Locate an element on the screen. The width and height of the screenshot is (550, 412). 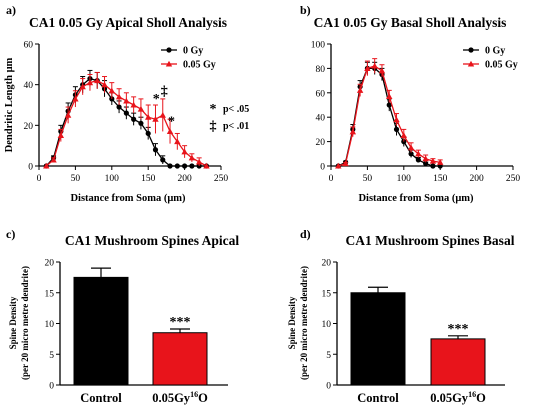
y-tick-label: 80 is located at coordinates (321, 70).